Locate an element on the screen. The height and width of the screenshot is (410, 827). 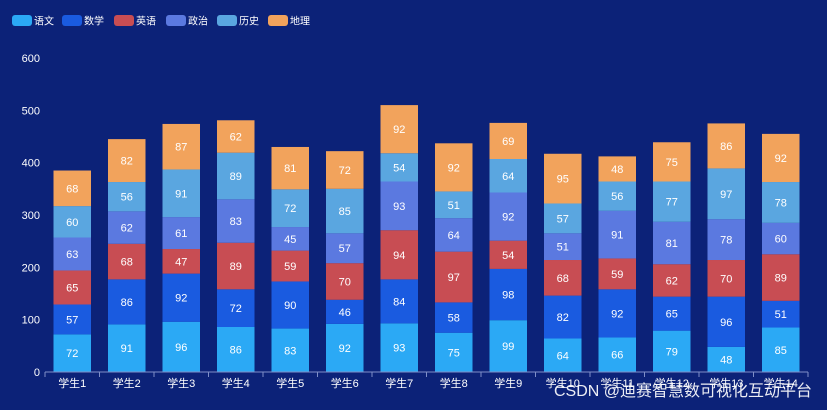
bar-value-label: 93 is located at coordinates (399, 349).